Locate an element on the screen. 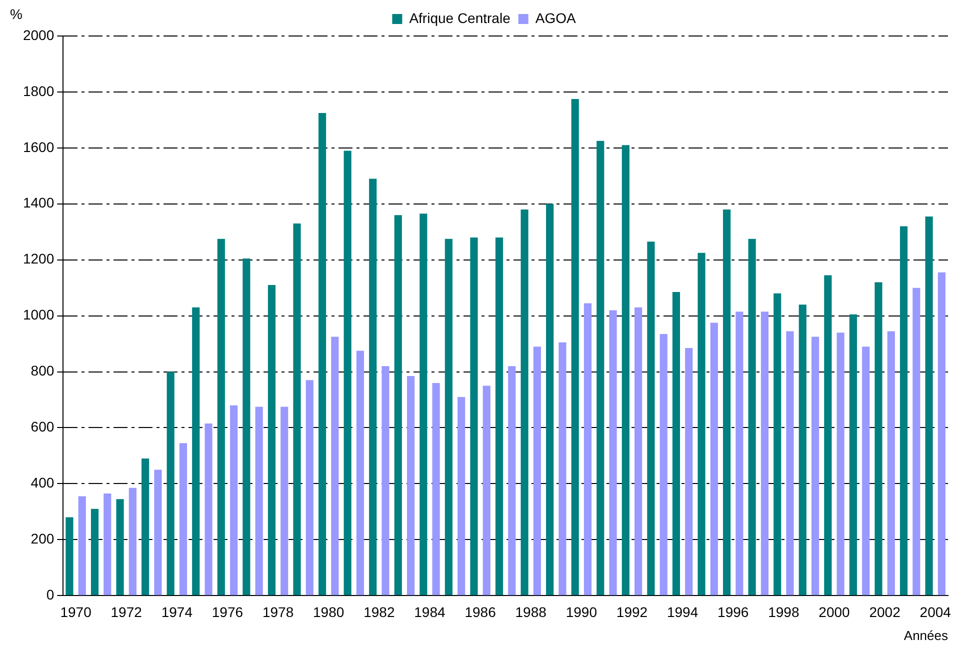 This screenshot has width=956, height=652. x-tick-label: 1976 is located at coordinates (228, 612).